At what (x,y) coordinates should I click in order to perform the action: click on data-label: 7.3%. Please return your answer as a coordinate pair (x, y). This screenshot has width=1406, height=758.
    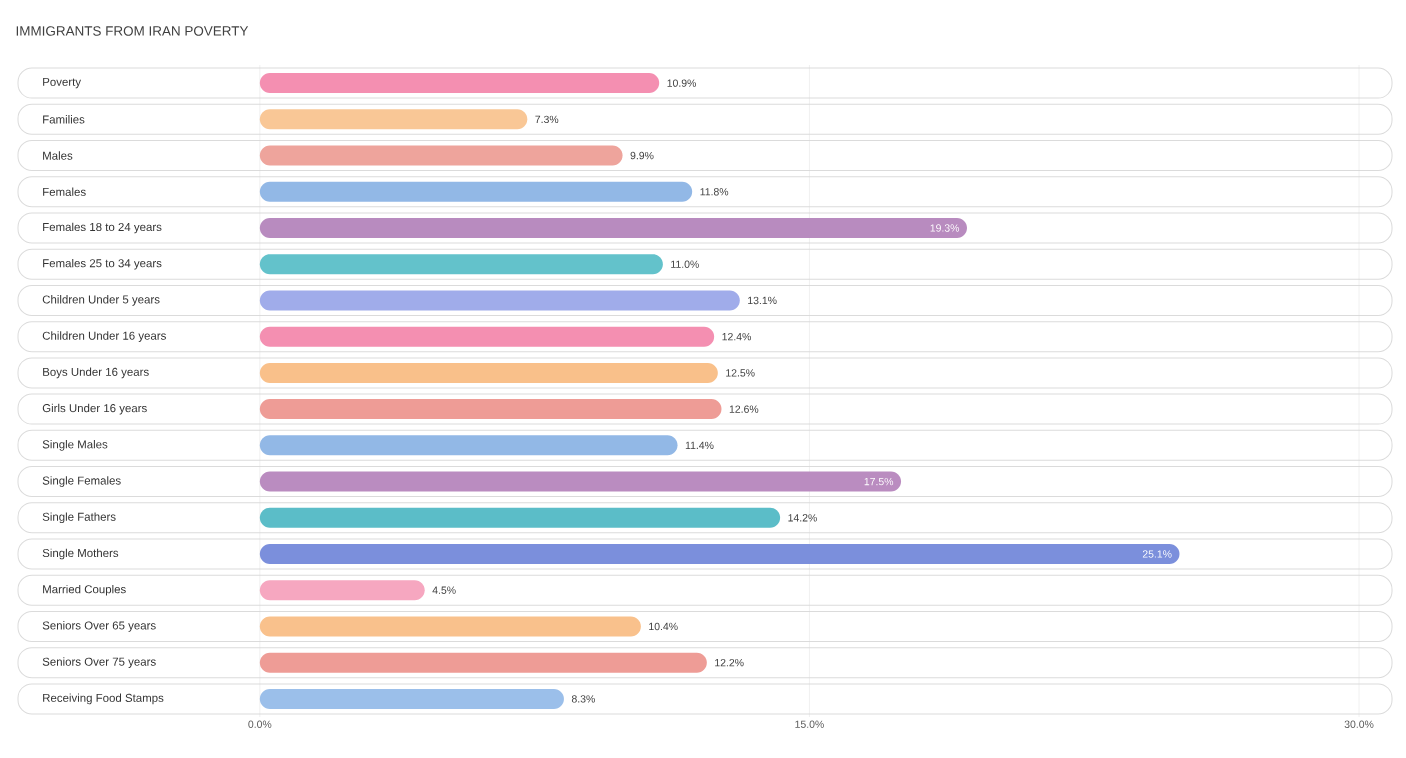
    Looking at the image, I should click on (547, 119).